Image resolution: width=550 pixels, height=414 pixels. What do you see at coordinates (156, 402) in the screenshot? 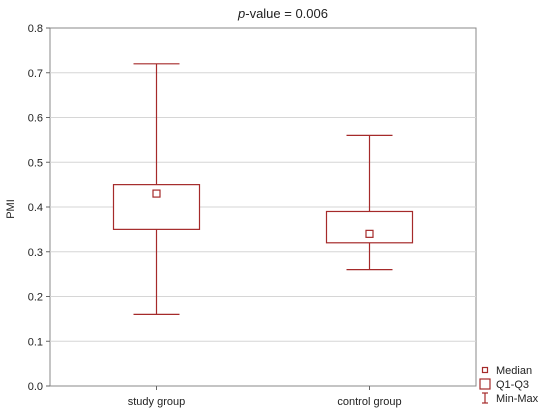
I see `x-category-label: study group` at bounding box center [156, 402].